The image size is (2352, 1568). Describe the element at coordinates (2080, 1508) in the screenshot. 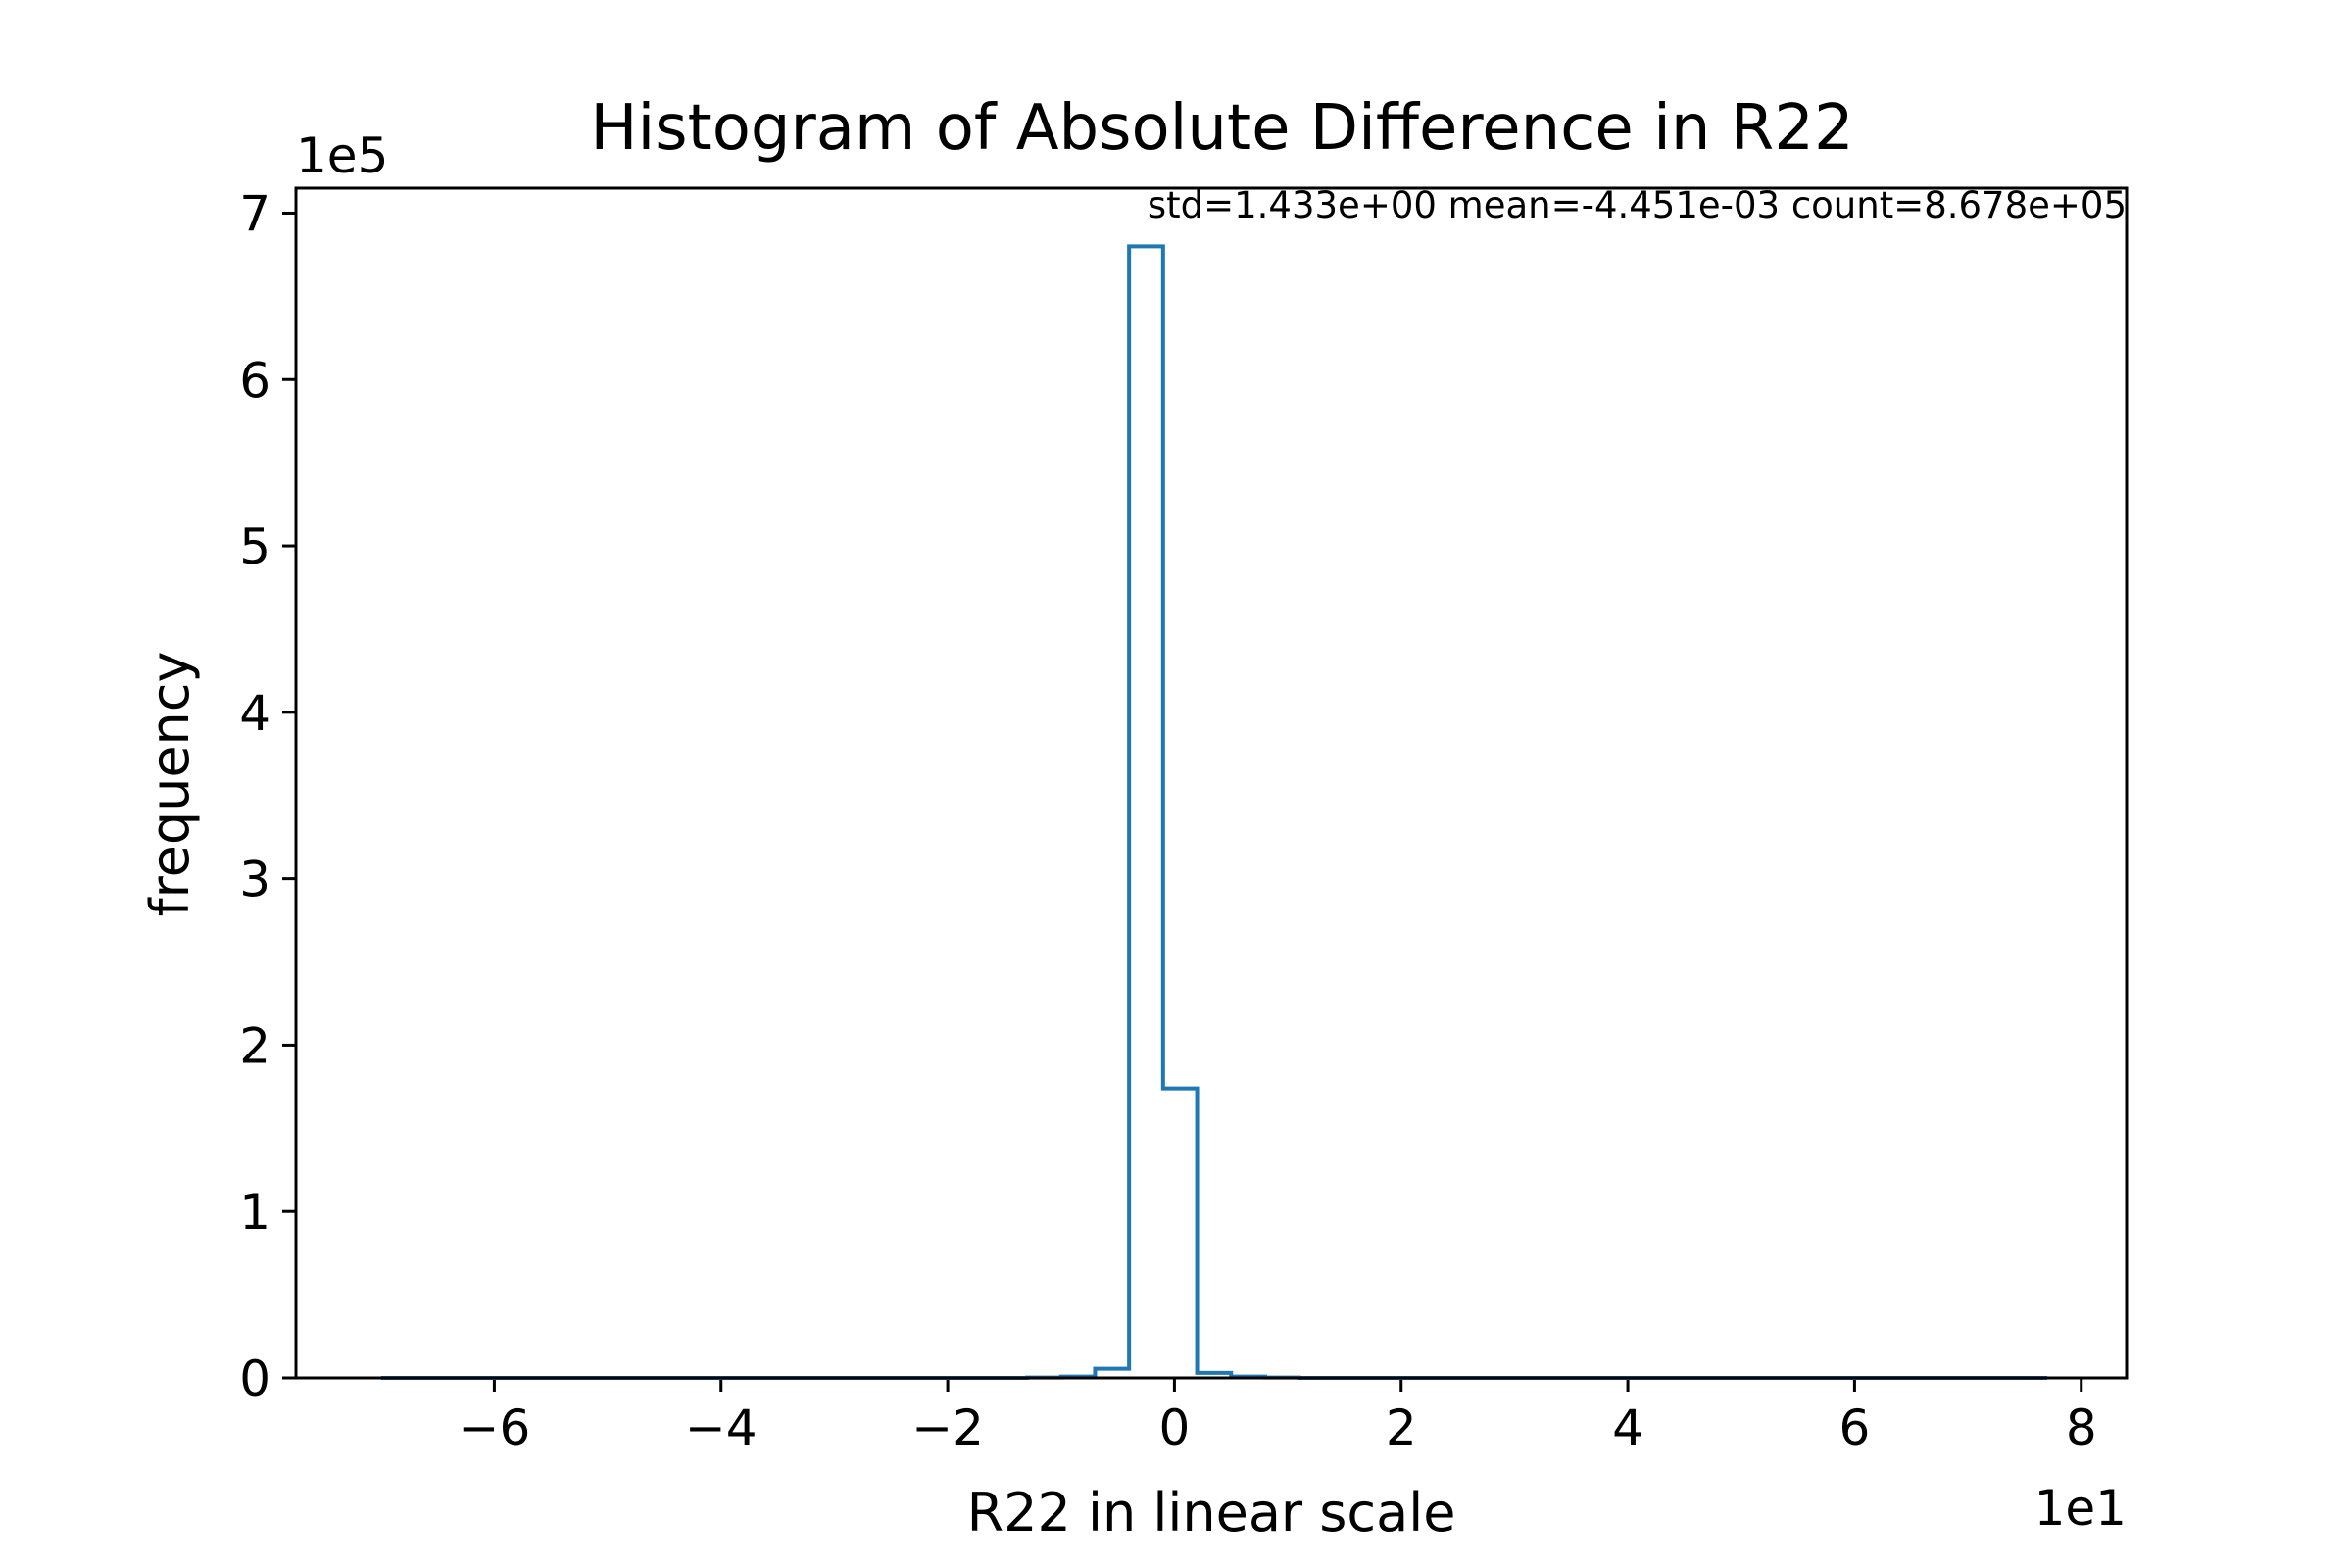

I see `x-axis-offset-label: 1e1` at that location.